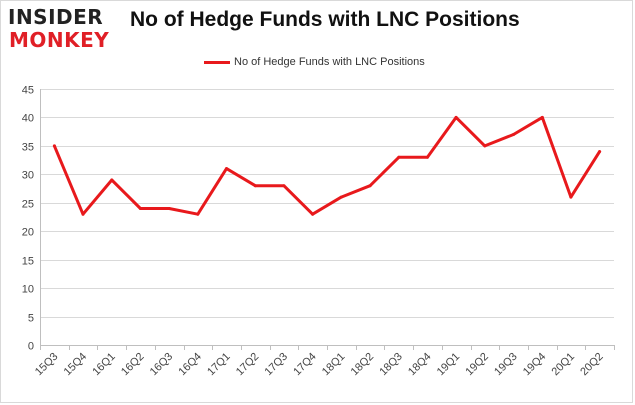 The height and width of the screenshot is (405, 635). Describe the element at coordinates (217, 62) in the screenshot. I see `legend-swatch` at that location.